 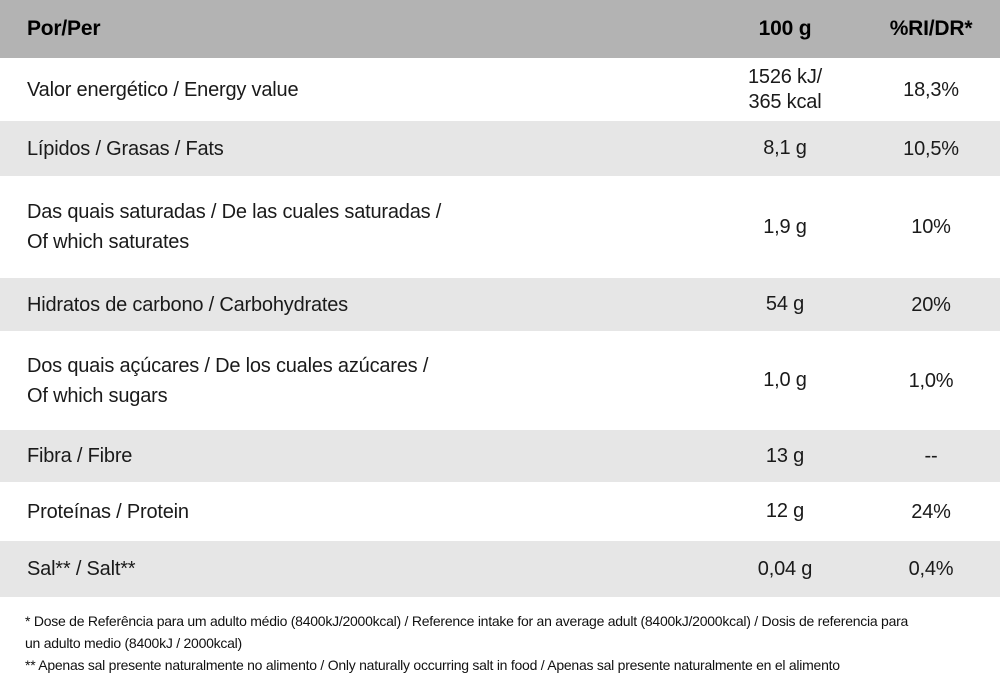 What do you see at coordinates (785, 304) in the screenshot?
I see `row-amount: 54 g` at bounding box center [785, 304].